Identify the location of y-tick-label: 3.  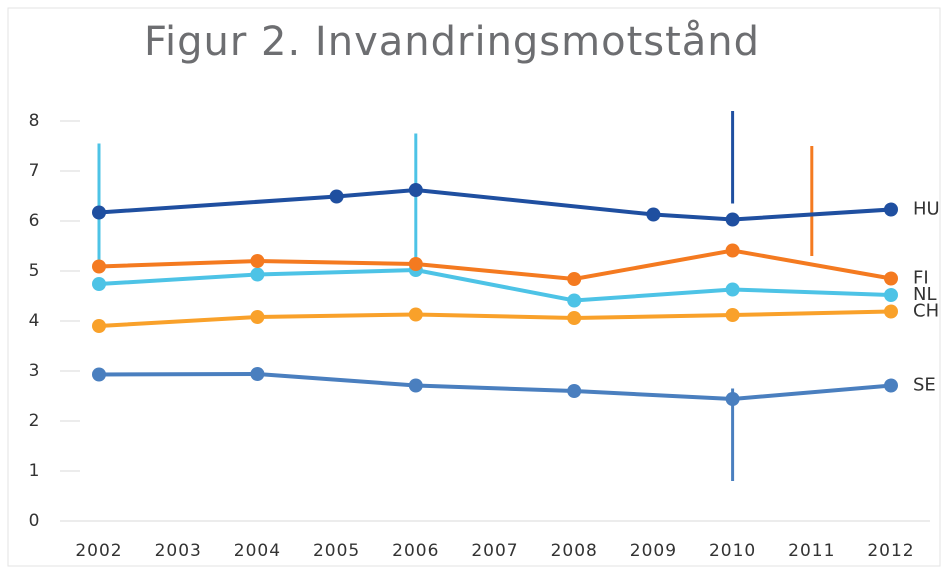
(34, 371).